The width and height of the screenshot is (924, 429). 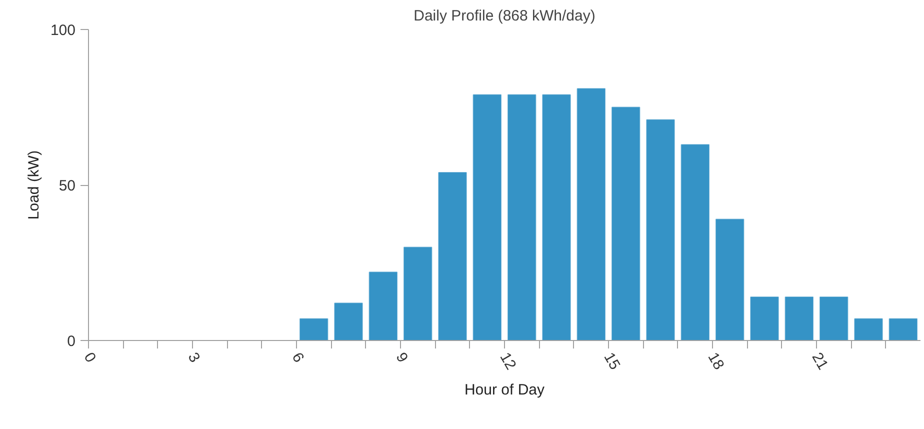 I want to click on x-tick-label: 3, so click(x=194, y=358).